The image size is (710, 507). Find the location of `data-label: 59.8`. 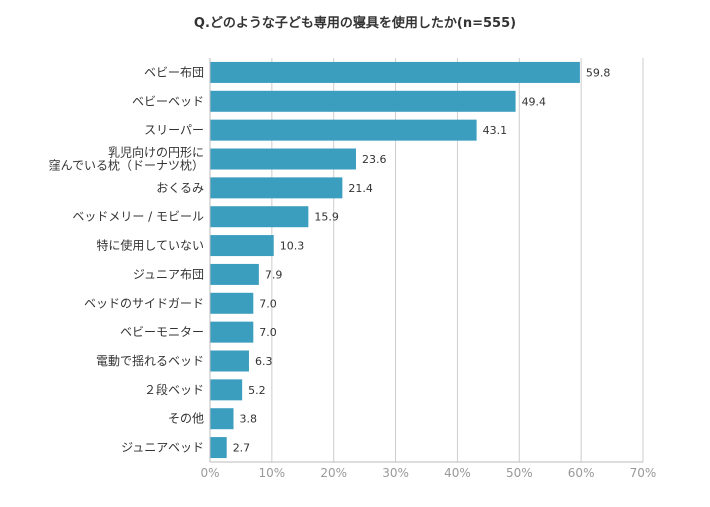

data-label: 59.8 is located at coordinates (598, 72).